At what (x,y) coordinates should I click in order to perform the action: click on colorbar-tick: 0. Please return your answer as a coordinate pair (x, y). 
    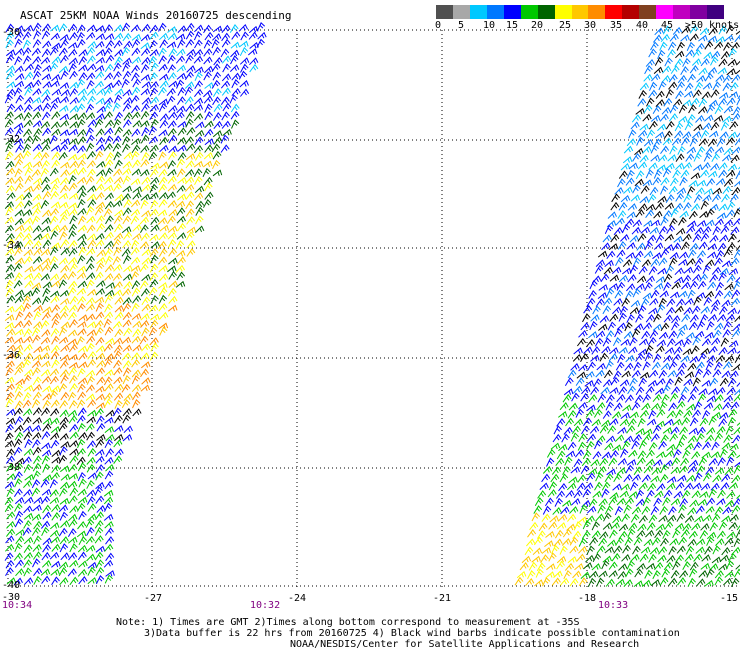
    Looking at the image, I should click on (438, 25).